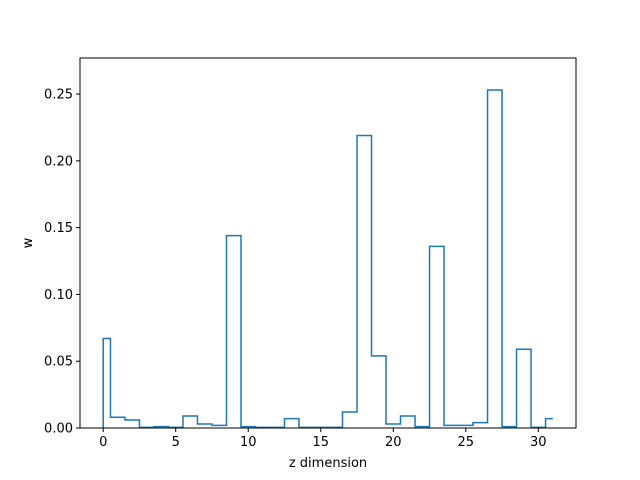 The width and height of the screenshot is (640, 480). I want to click on x-tick-label: 5, so click(176, 442).